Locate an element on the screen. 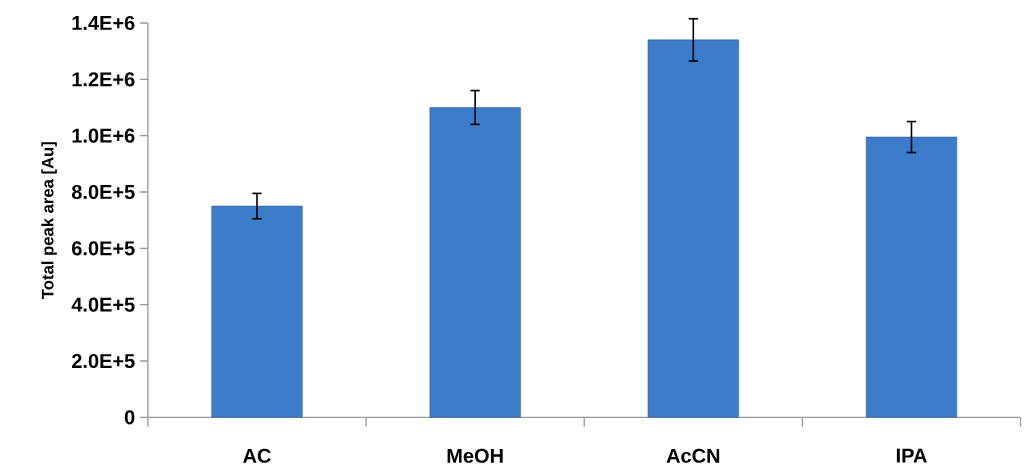  y-tick-label: 1.2E+6 is located at coordinates (103, 79).